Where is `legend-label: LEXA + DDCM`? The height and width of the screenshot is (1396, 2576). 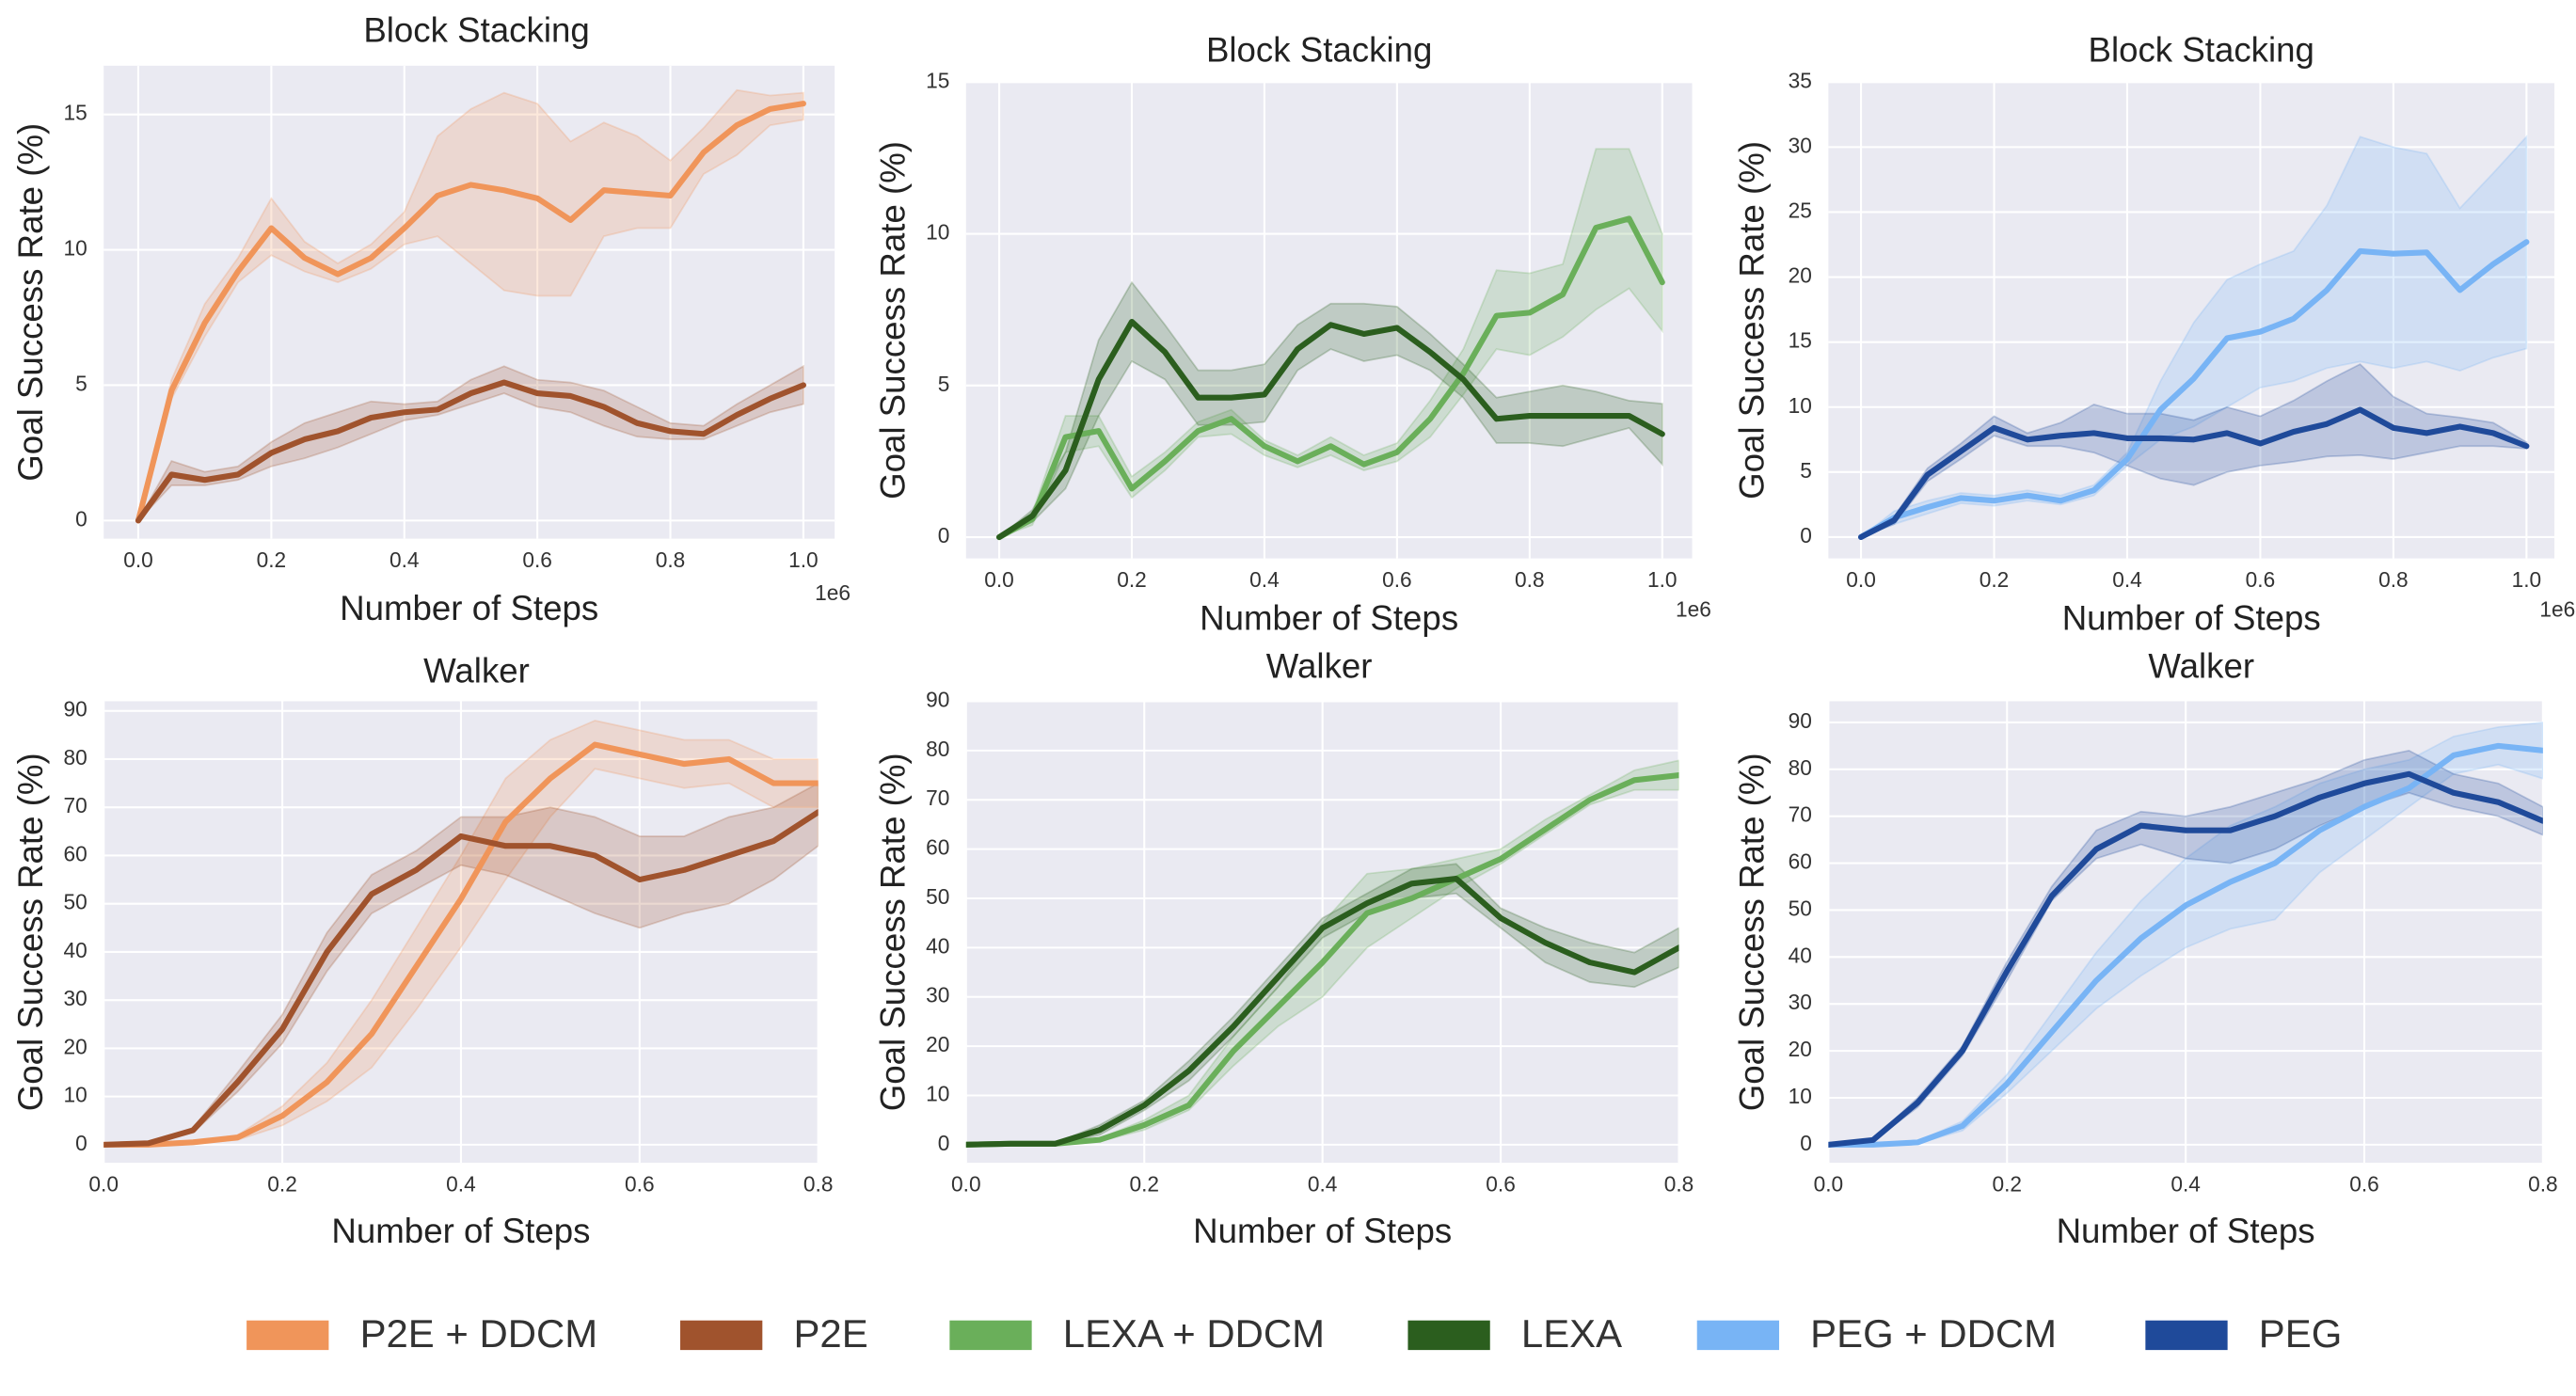 legend-label: LEXA + DDCM is located at coordinates (1194, 1333).